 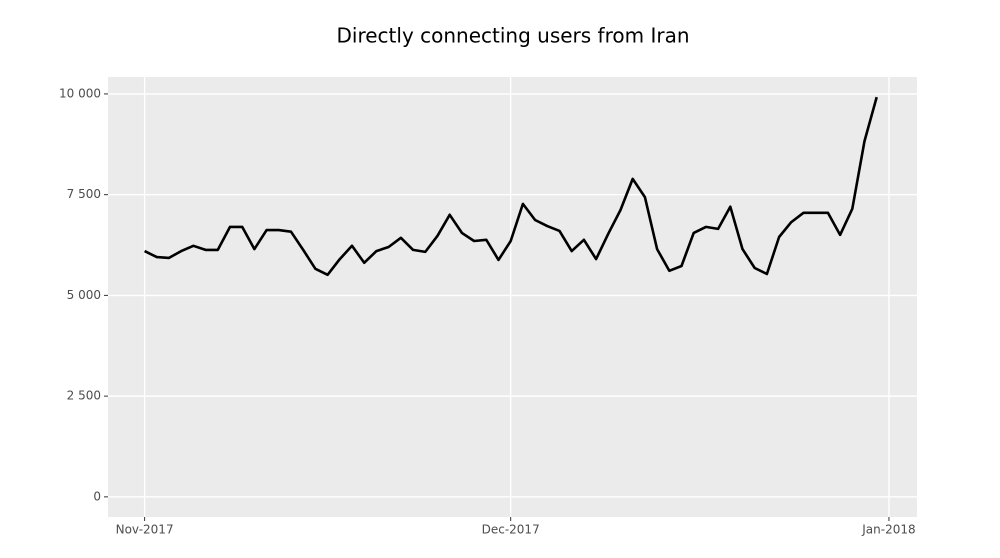 I want to click on y-tick-label: 7 500, so click(x=84, y=194).